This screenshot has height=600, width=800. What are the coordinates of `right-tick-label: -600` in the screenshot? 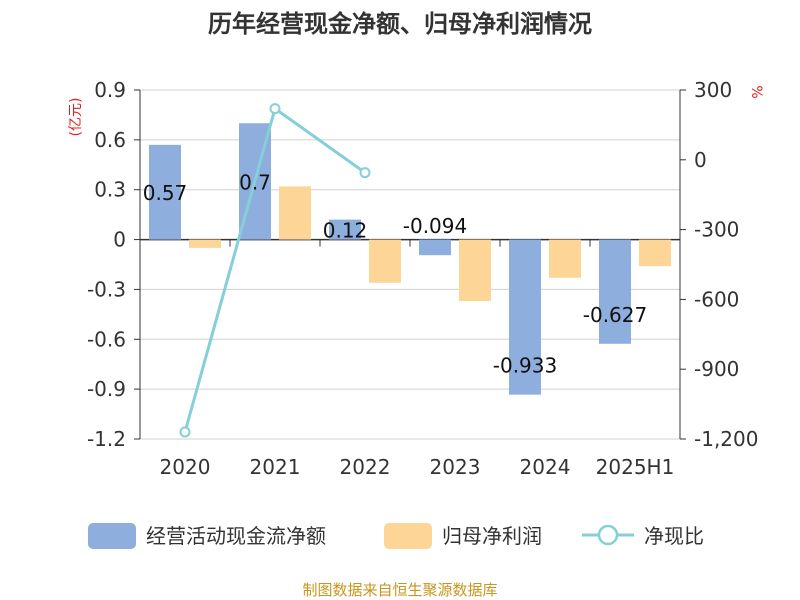 It's located at (716, 299).